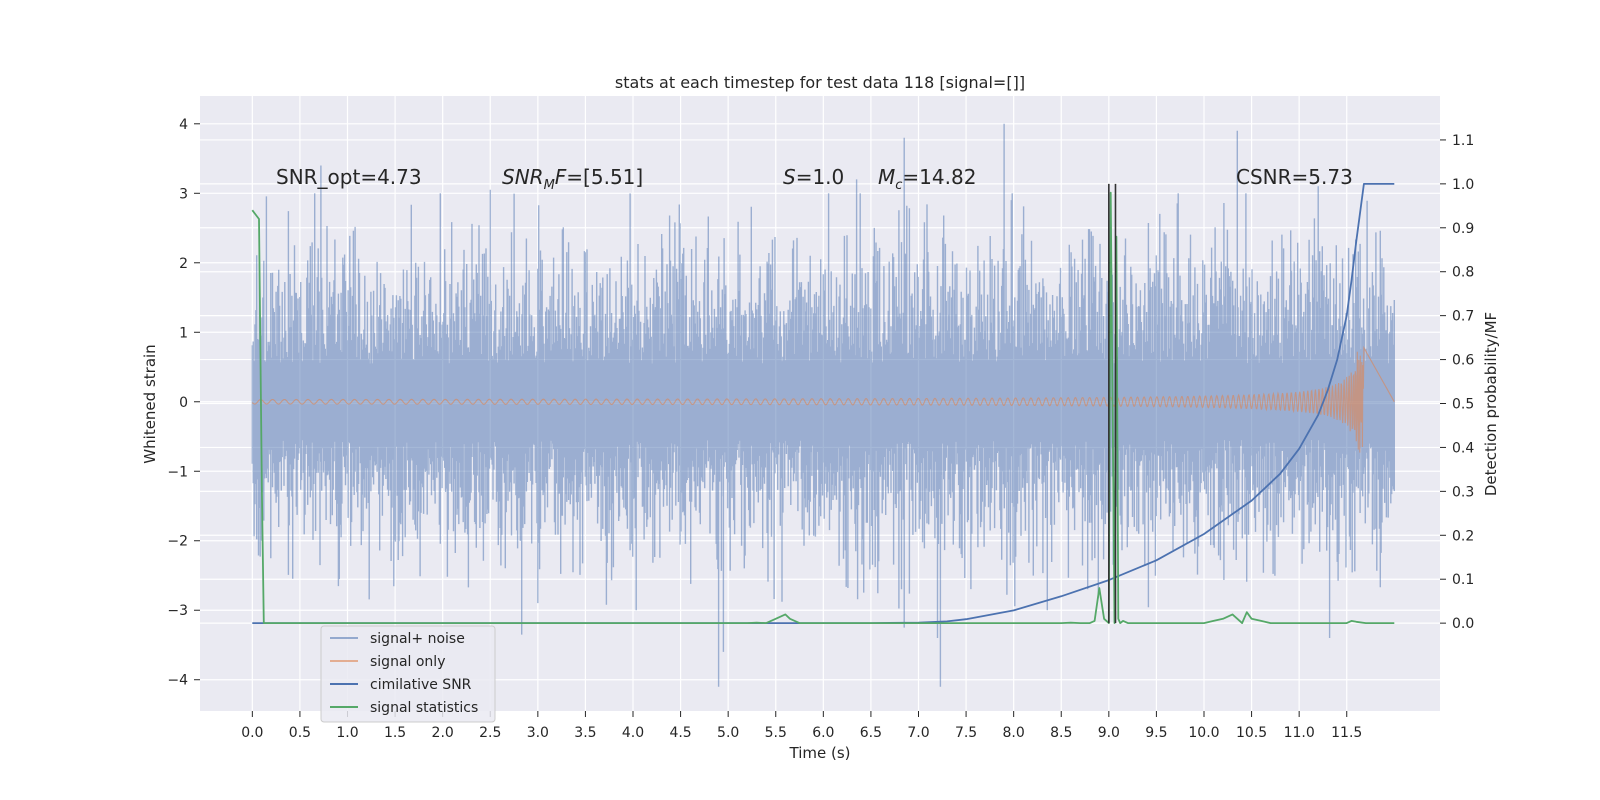  I want to click on right-y-tick-label: 0.8, so click(1463, 273).